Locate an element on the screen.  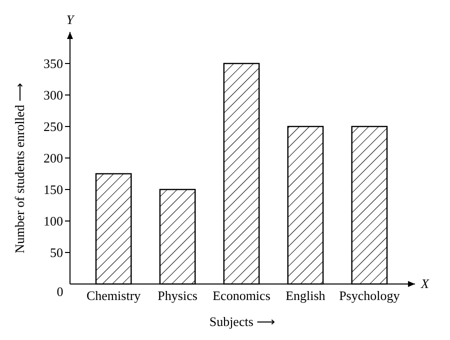
text: Y is located at coordinates (71, 19).